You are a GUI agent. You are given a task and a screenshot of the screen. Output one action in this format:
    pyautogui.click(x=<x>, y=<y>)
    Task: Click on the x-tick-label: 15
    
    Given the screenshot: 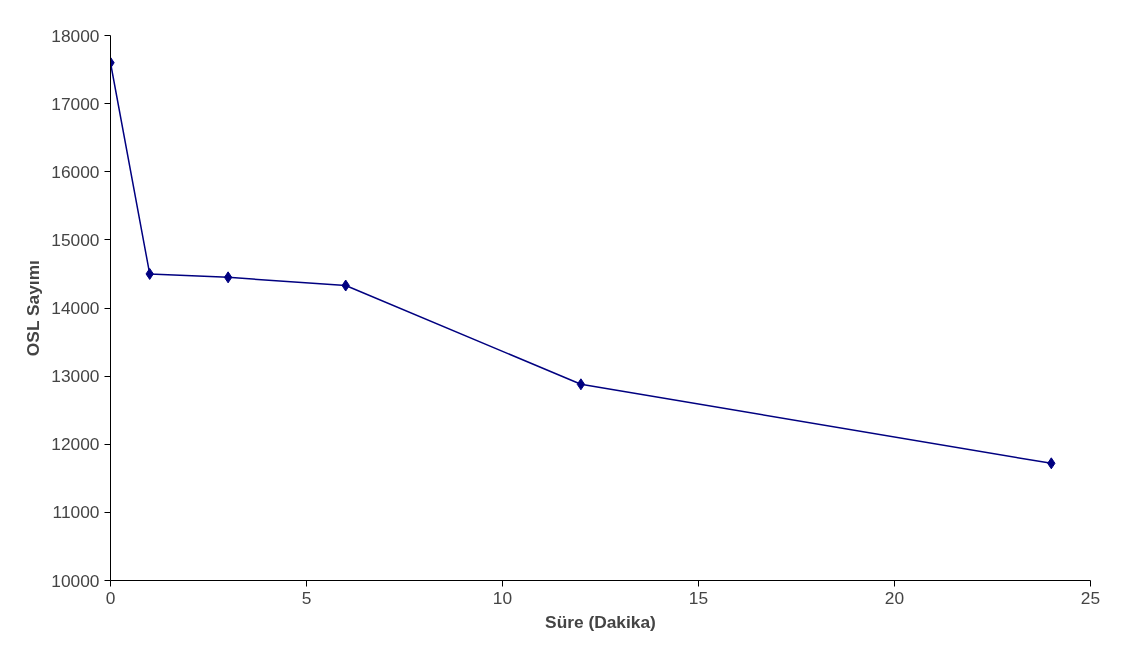 What is the action you would take?
    pyautogui.click(x=698, y=597)
    